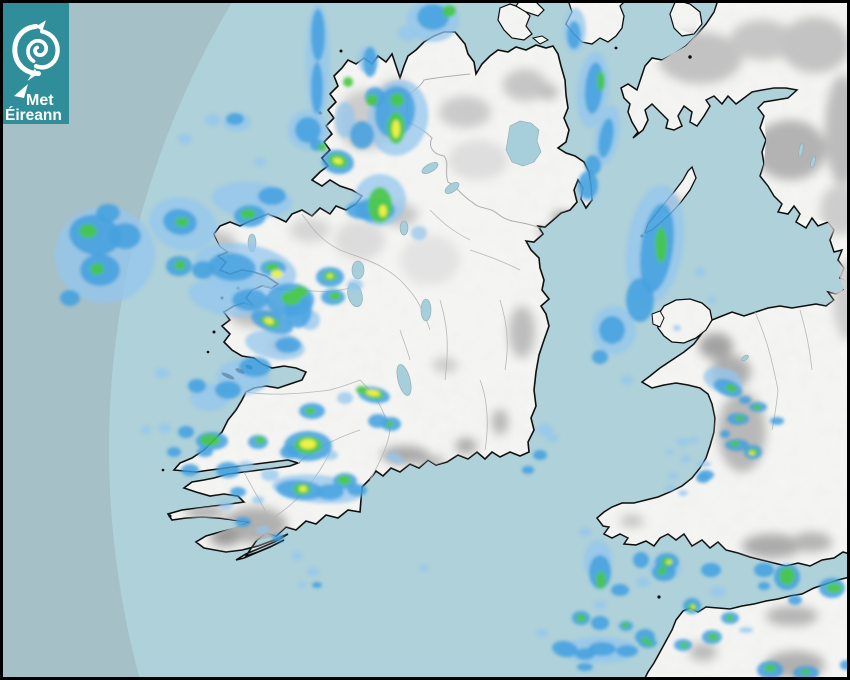 This screenshot has width=850, height=680. I want to click on brand-logo: Met Éireann, so click(36, 63).